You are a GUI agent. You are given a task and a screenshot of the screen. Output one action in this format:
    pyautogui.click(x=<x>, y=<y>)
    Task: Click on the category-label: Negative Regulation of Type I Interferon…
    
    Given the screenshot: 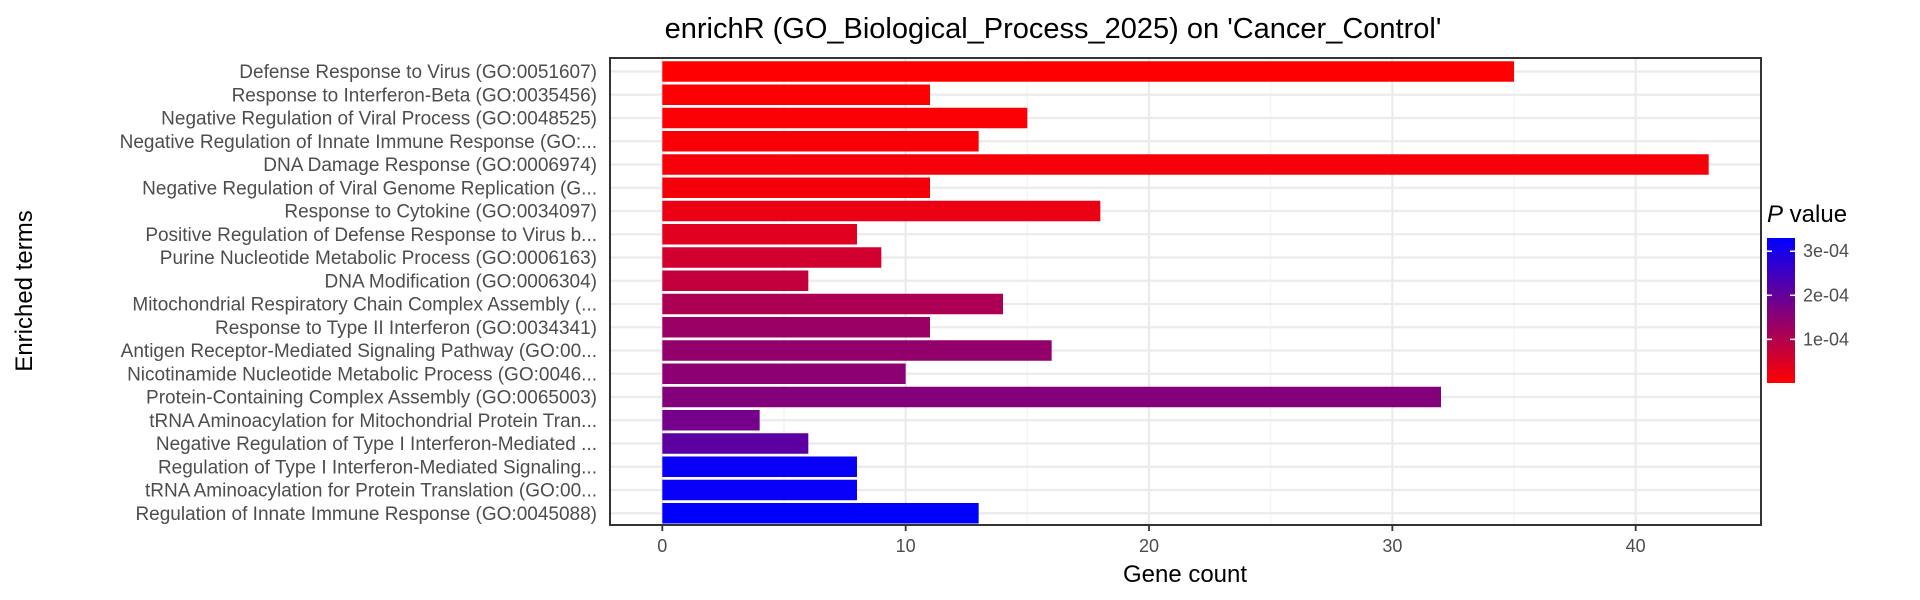 What is the action you would take?
    pyautogui.click(x=376, y=444)
    